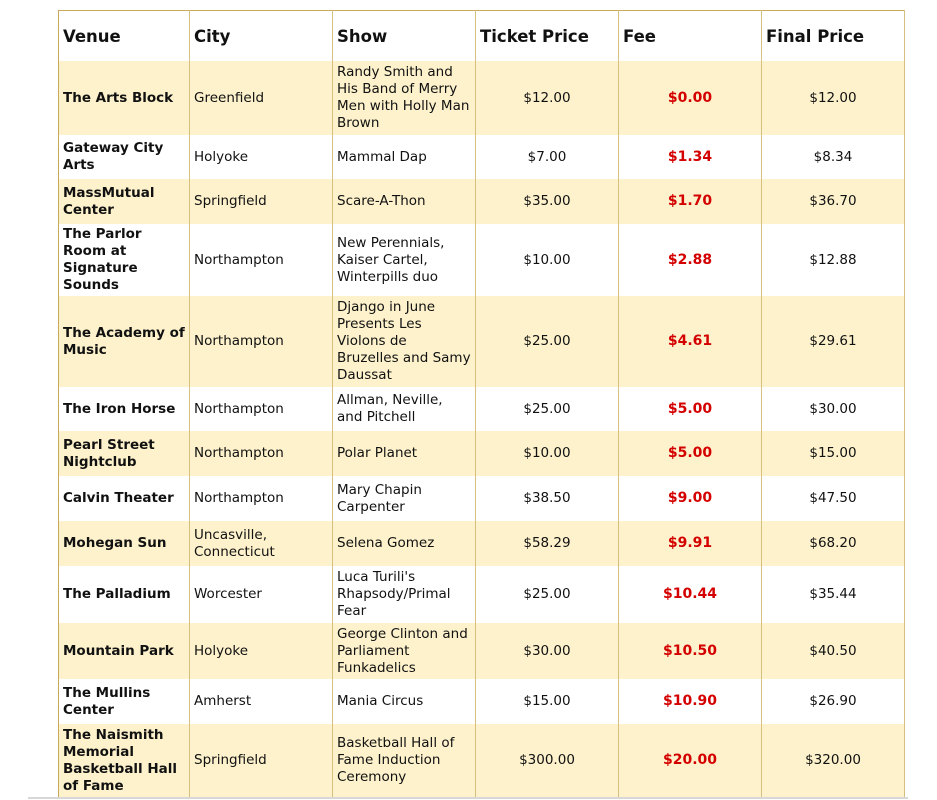 The width and height of the screenshot is (937, 800). What do you see at coordinates (124, 498) in the screenshot?
I see `venue-cell: Calvin Theater` at bounding box center [124, 498].